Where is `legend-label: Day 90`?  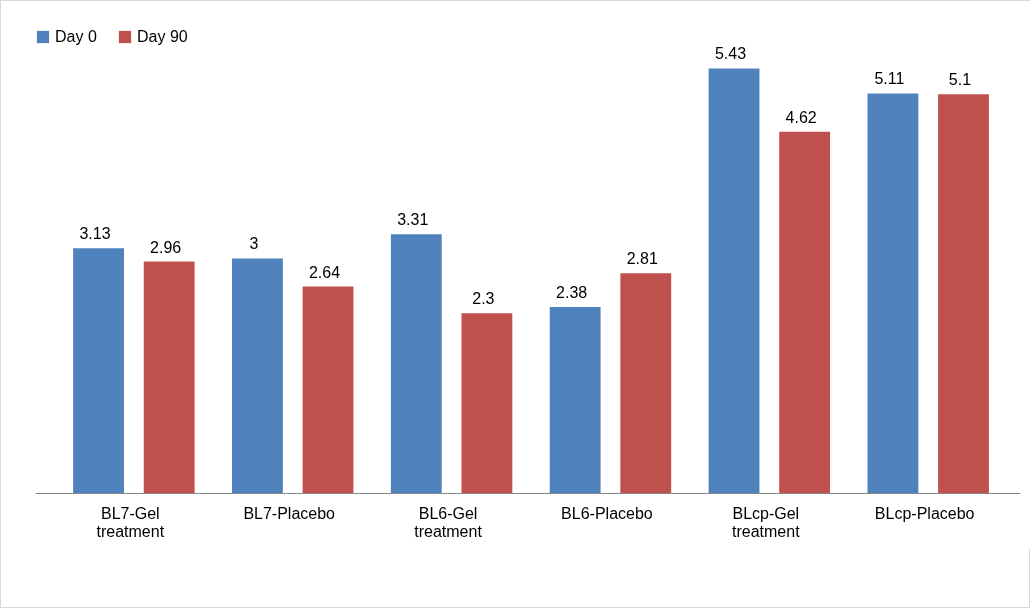
legend-label: Day 90 is located at coordinates (162, 36).